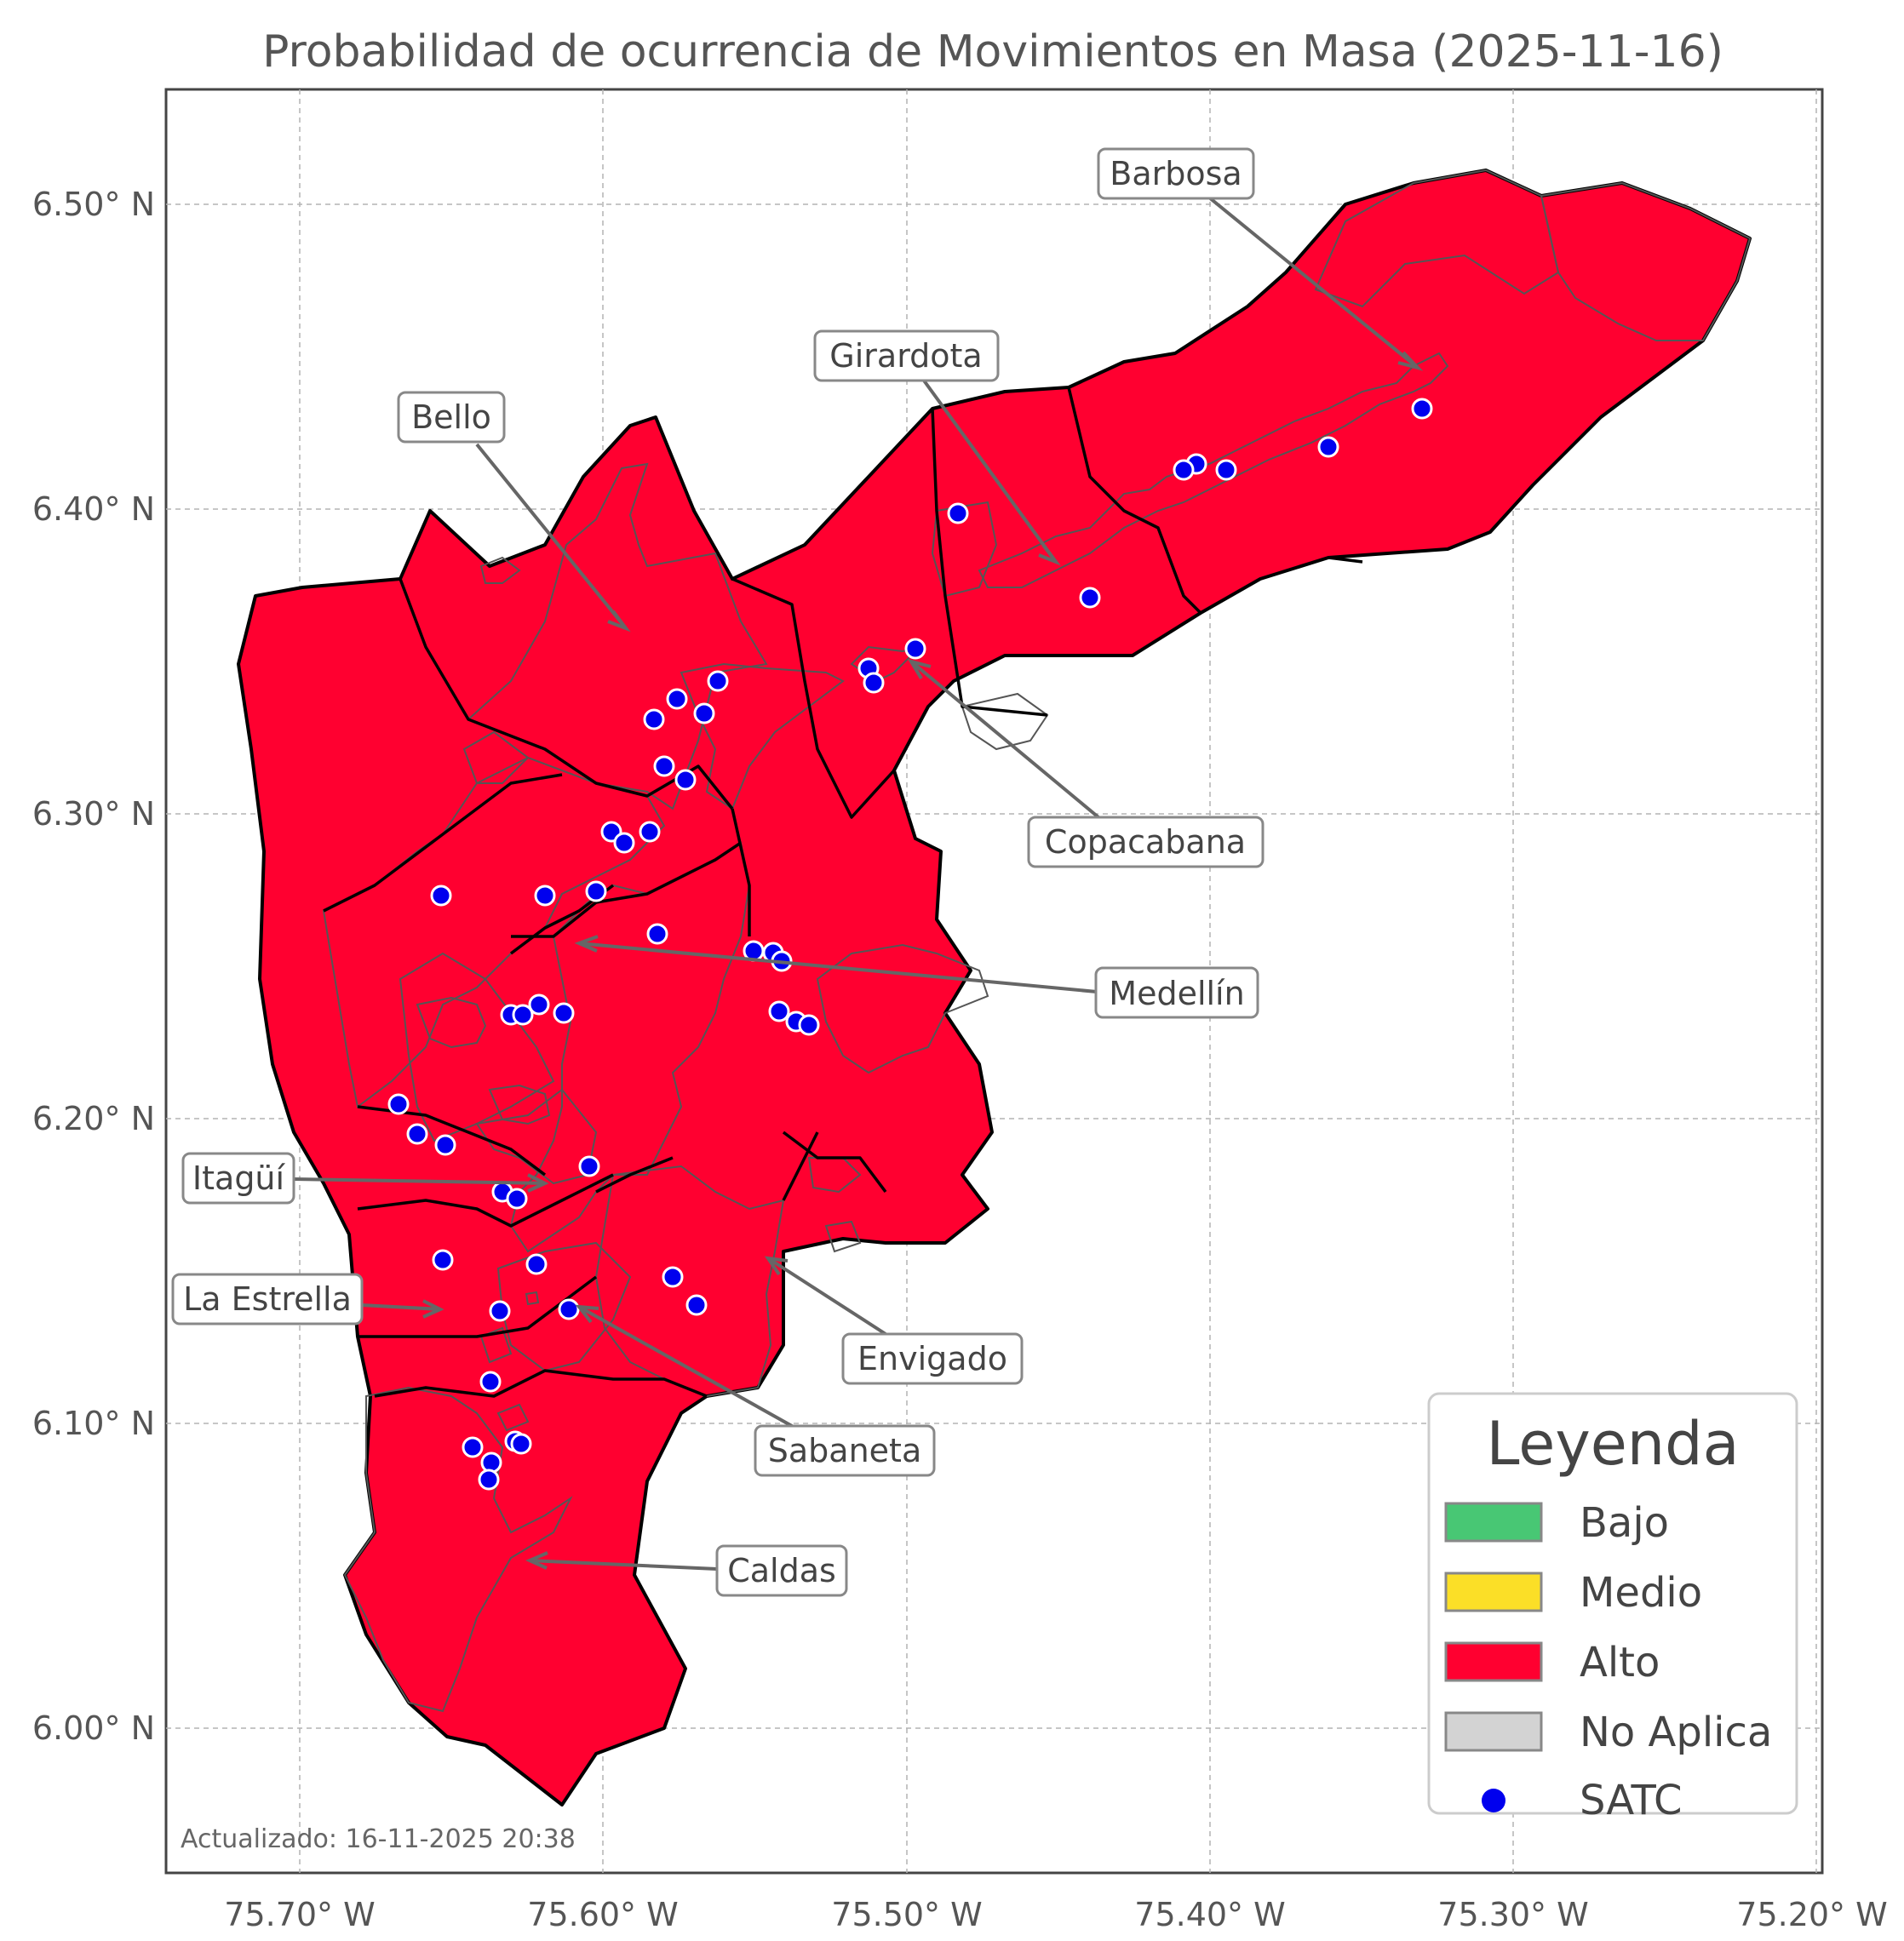 The height and width of the screenshot is (1941, 1904). Describe the element at coordinates (1493, 1592) in the screenshot. I see `legend-swatch-medio` at that location.